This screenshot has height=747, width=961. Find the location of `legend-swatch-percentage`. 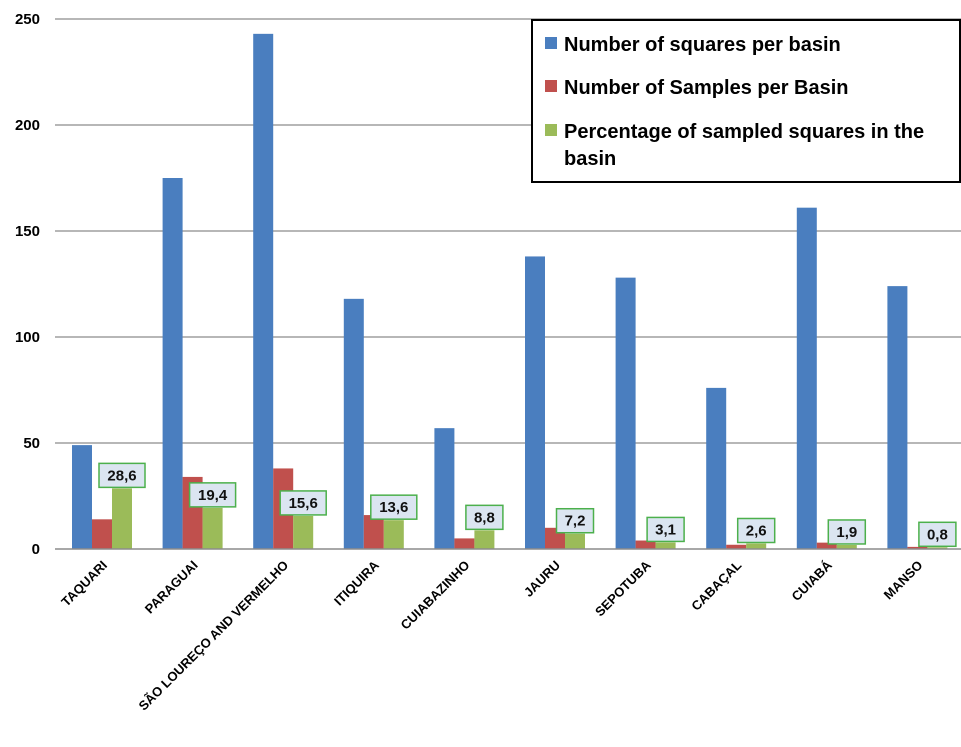

legend-swatch-percentage is located at coordinates (551, 130).